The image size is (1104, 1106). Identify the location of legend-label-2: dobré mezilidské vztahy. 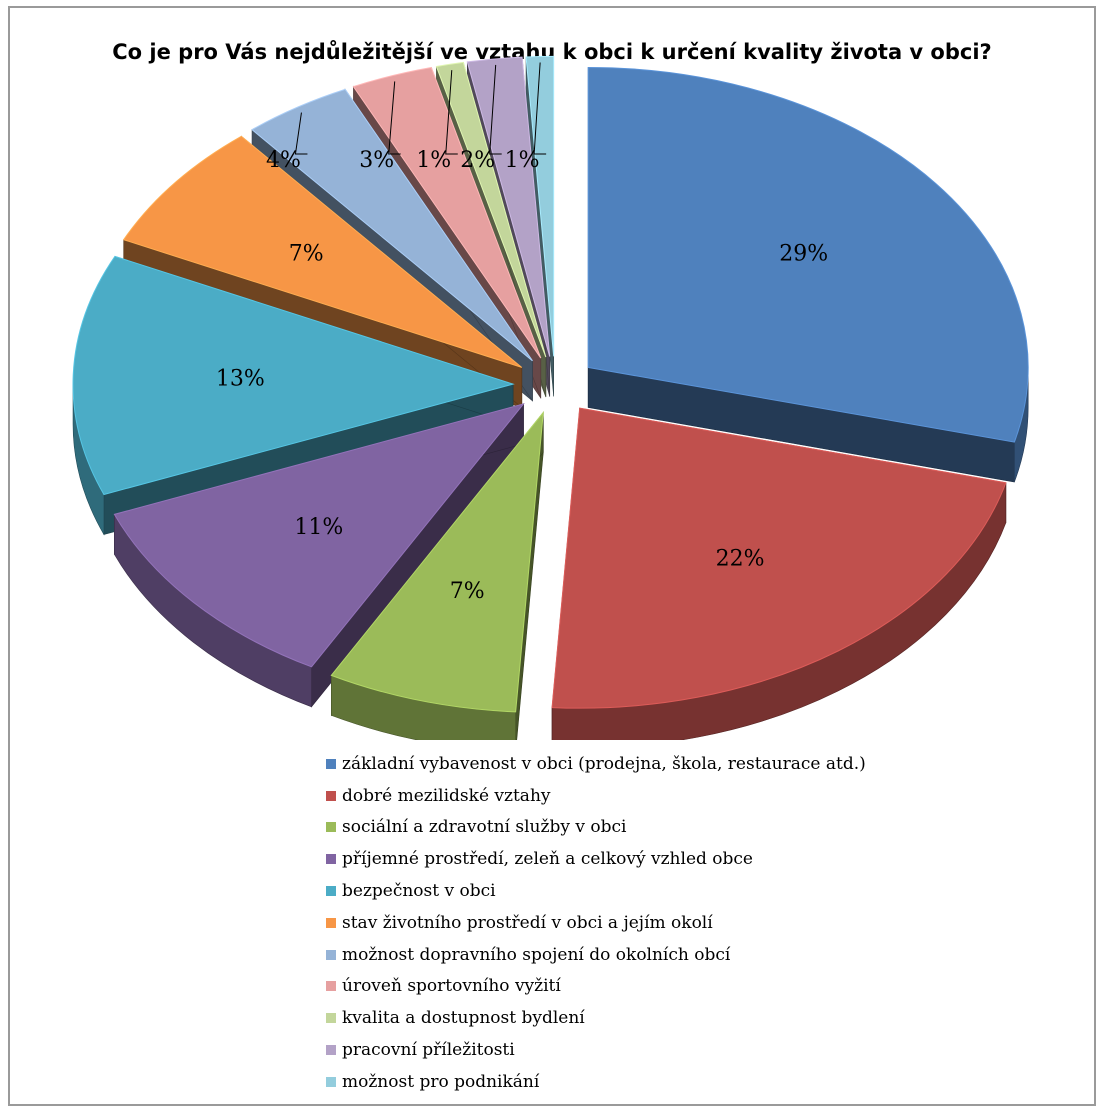
(446, 795).